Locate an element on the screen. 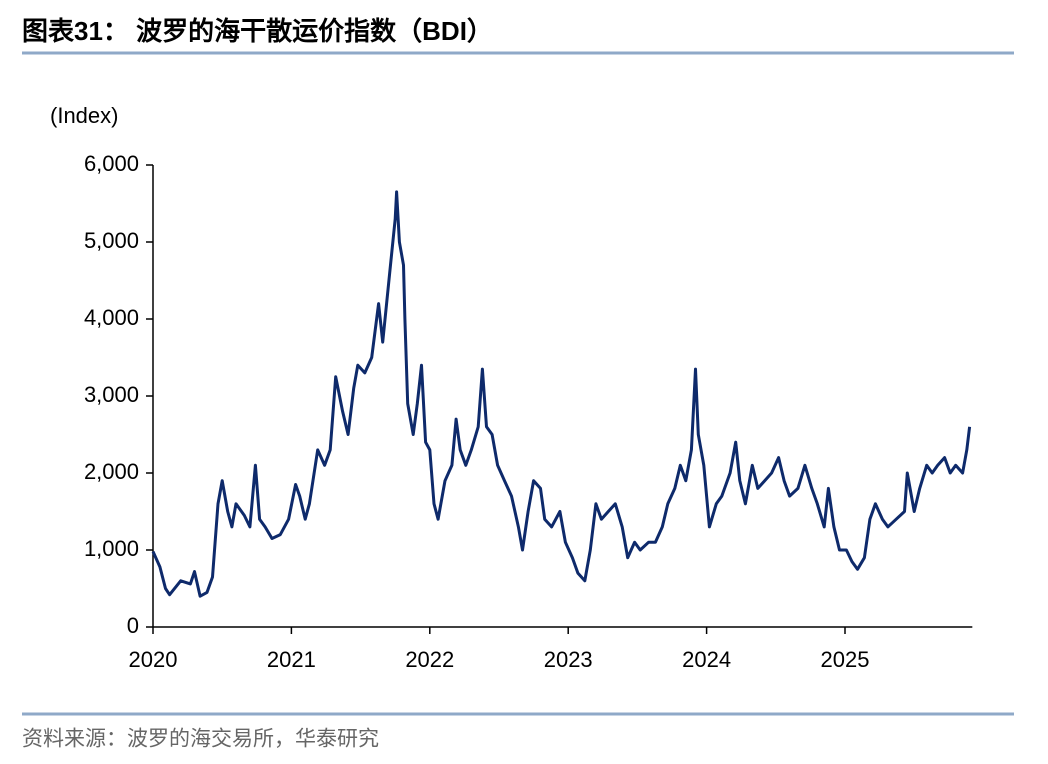 This screenshot has height=764, width=1048. y-tick-label: 2,000 is located at coordinates (111, 471).